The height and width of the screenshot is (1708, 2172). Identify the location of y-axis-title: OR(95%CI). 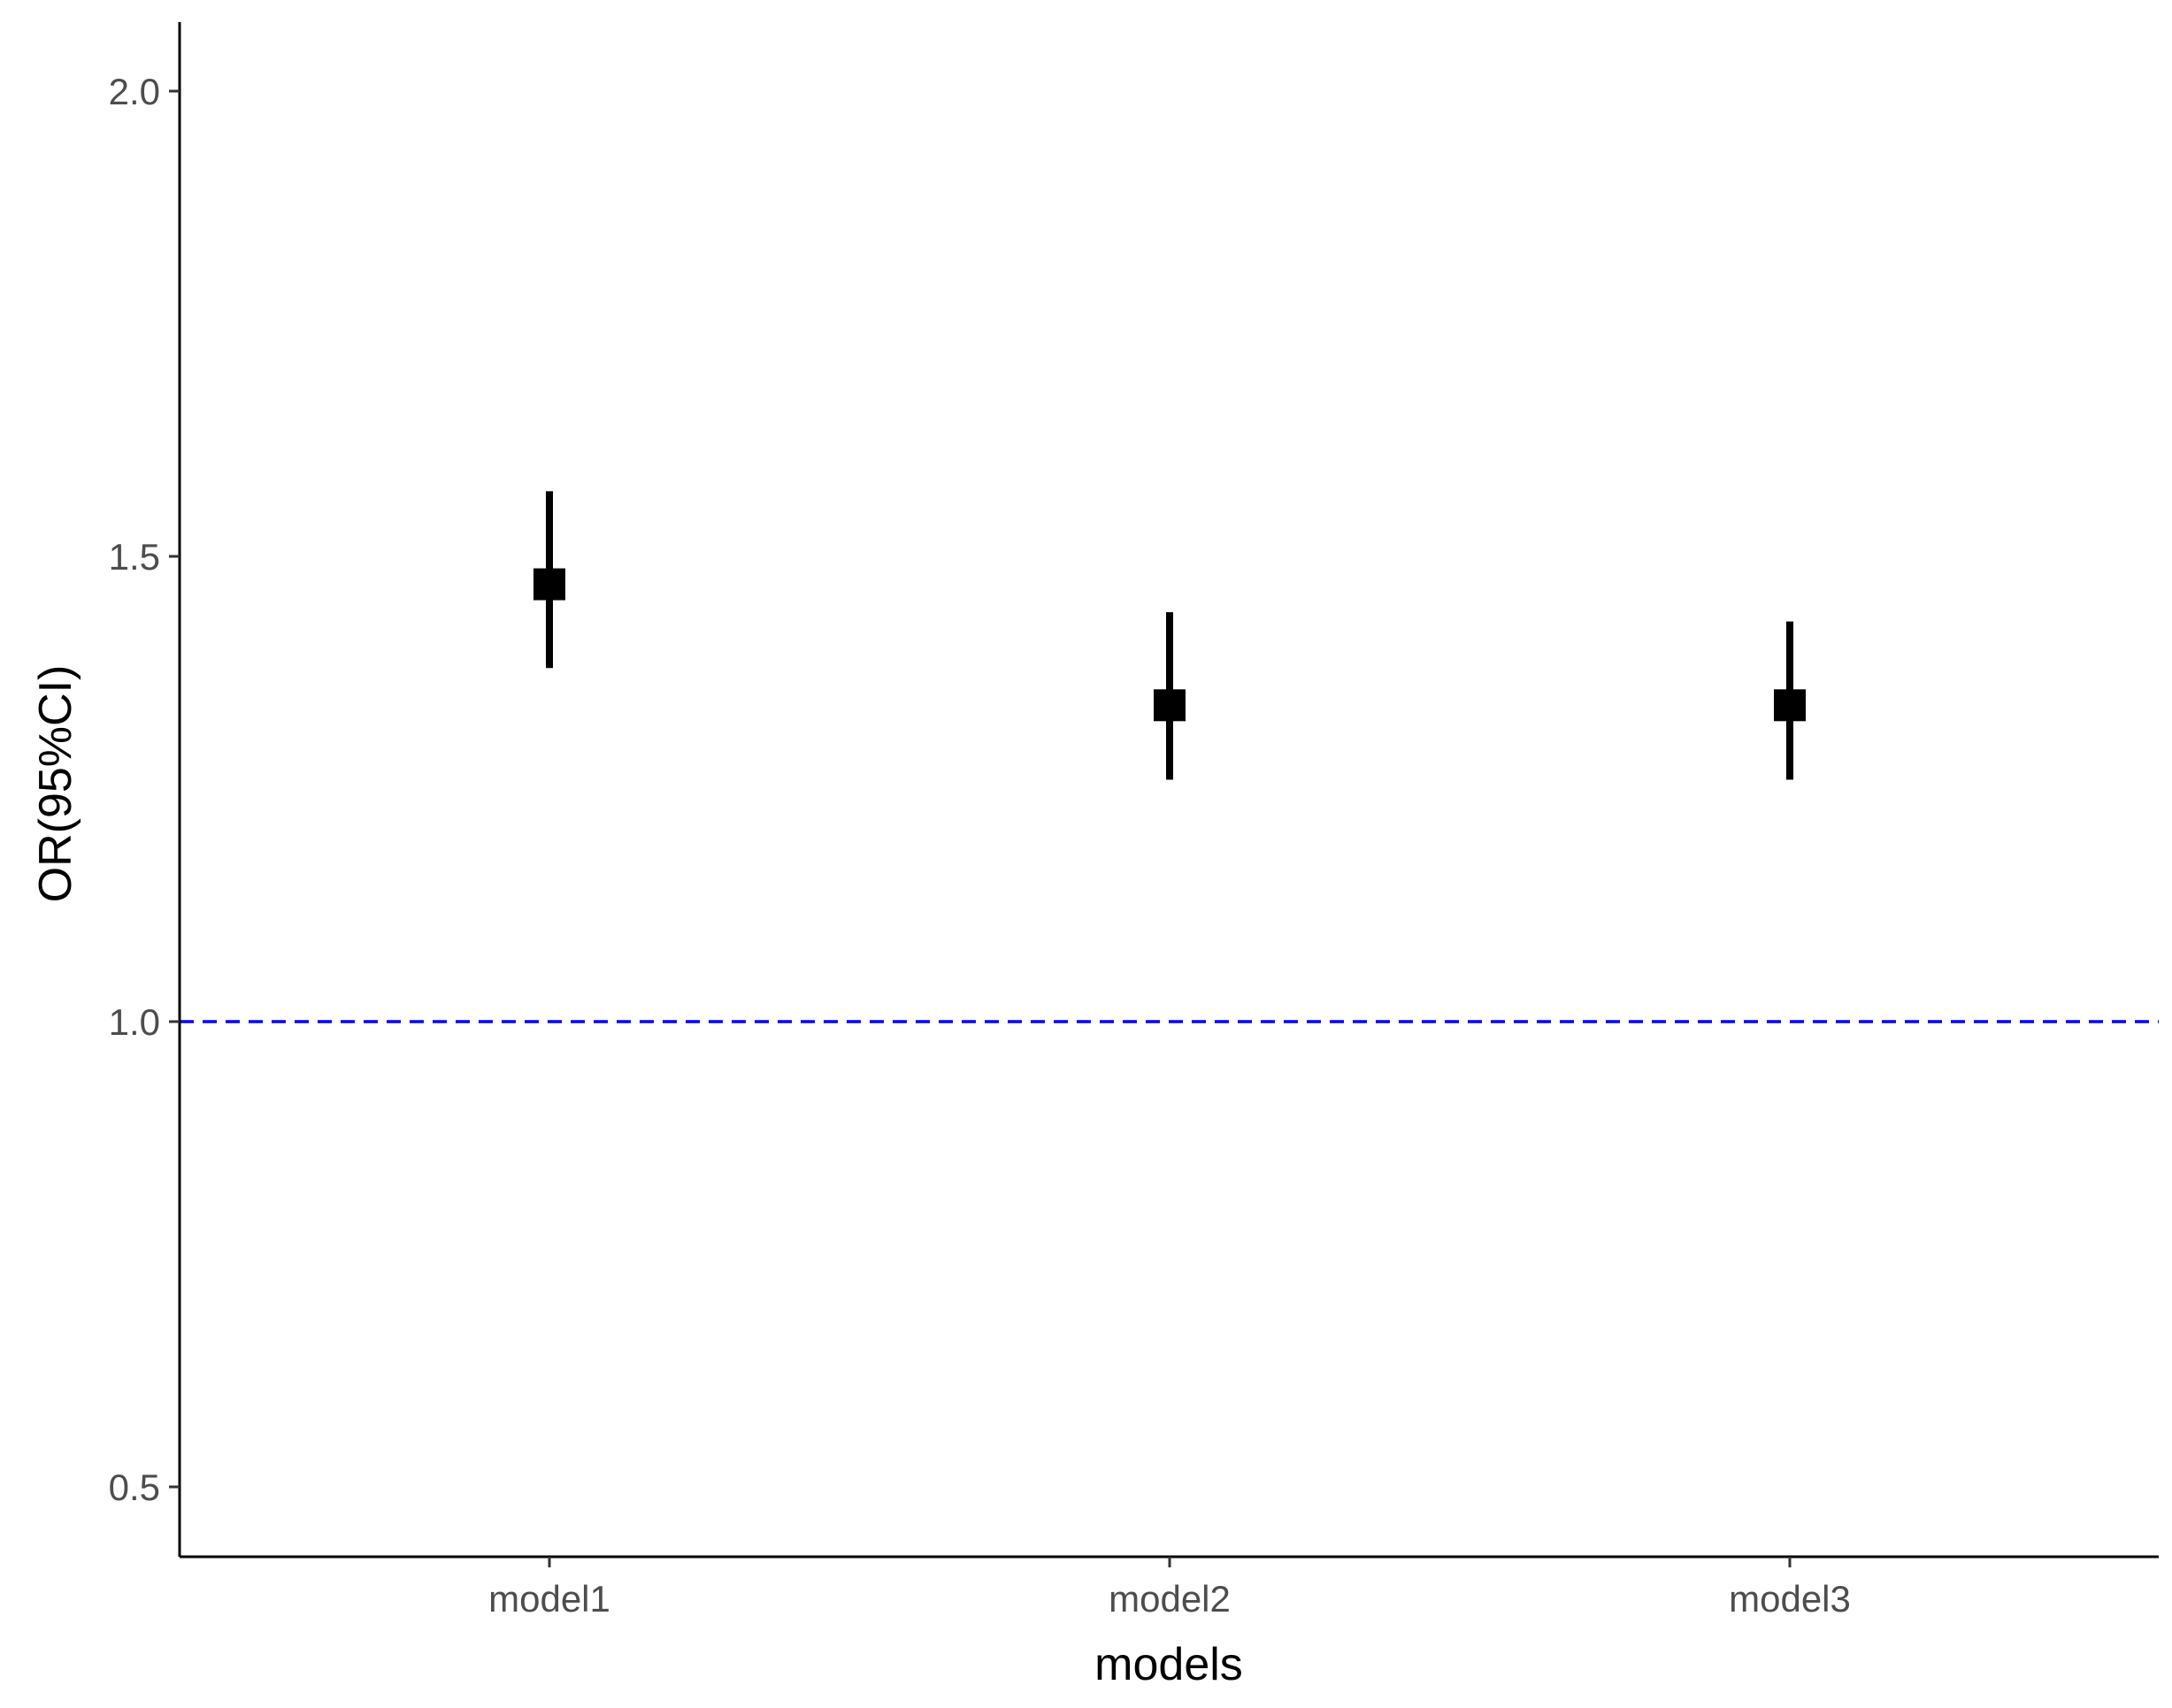
(55, 784).